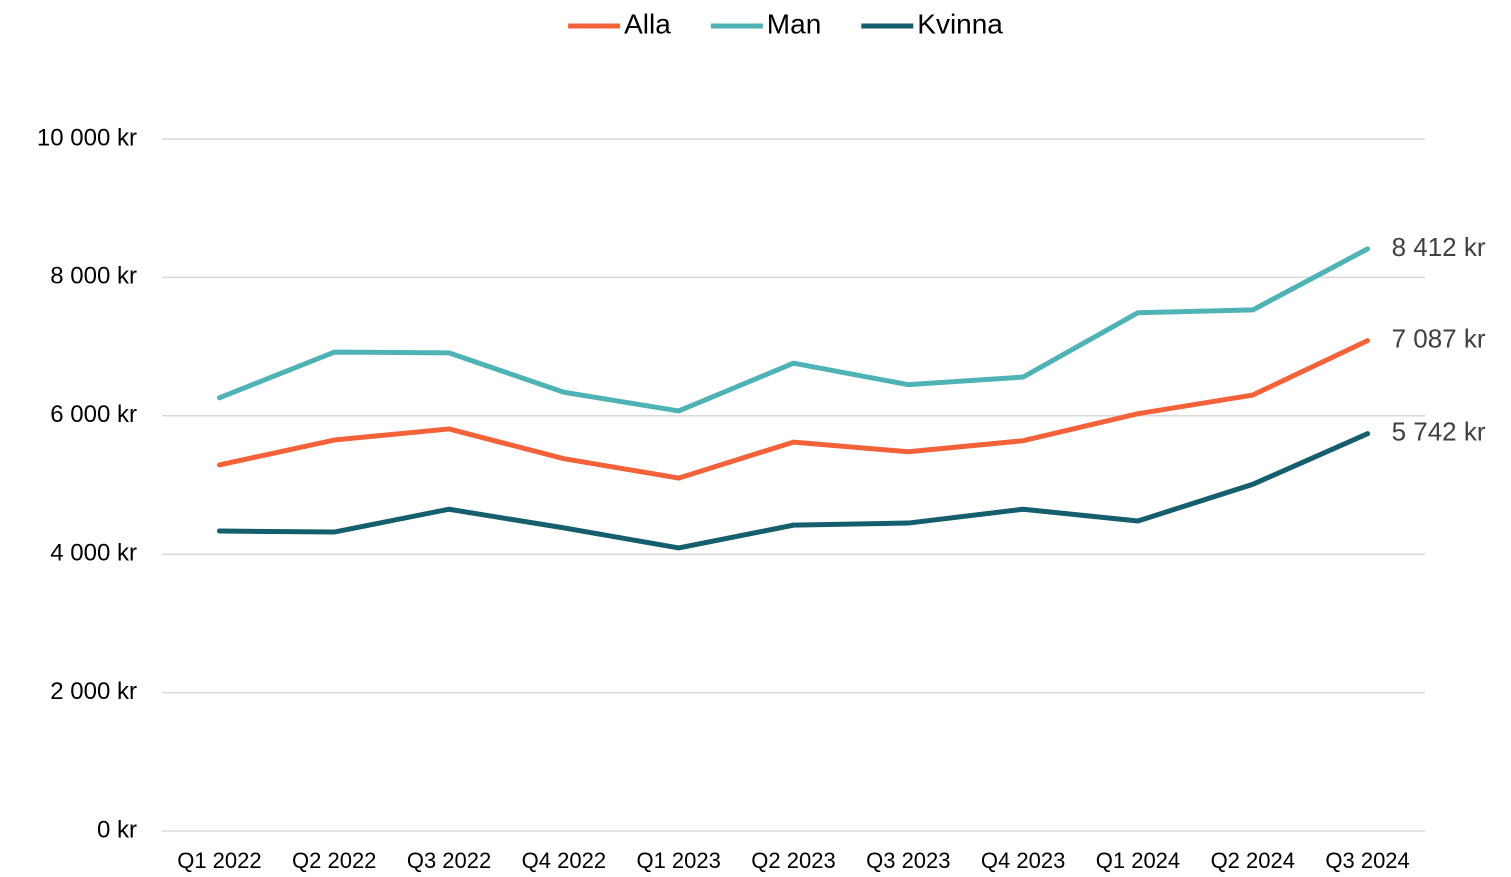  I want to click on data-label: 8 412 kr, so click(1439, 247).